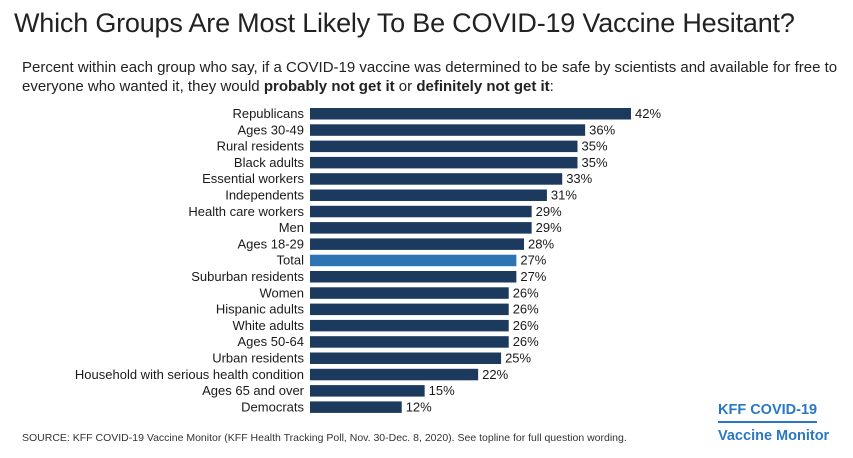 The height and width of the screenshot is (458, 853). I want to click on bar-ages-65-and-over, so click(367, 391).